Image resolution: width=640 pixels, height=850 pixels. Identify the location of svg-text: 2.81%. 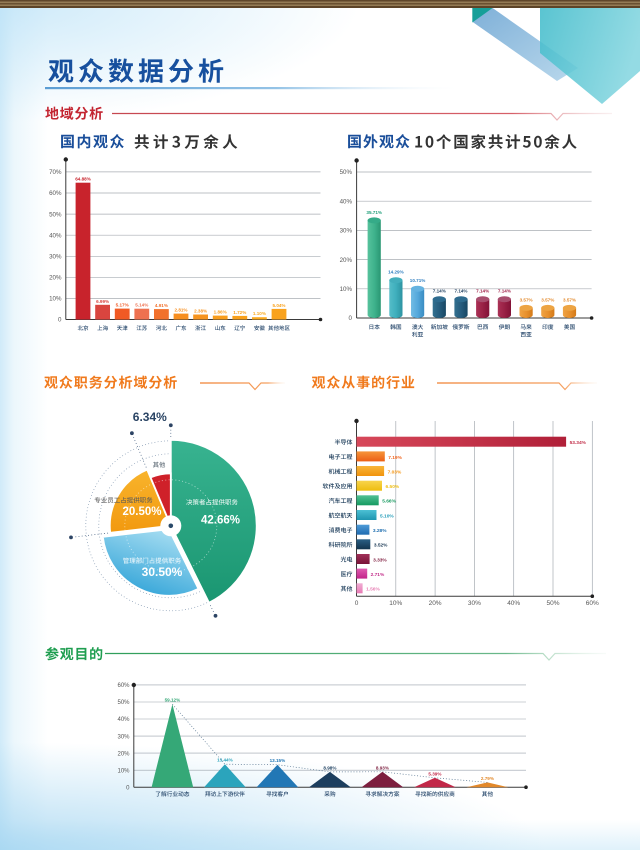
(180, 310).